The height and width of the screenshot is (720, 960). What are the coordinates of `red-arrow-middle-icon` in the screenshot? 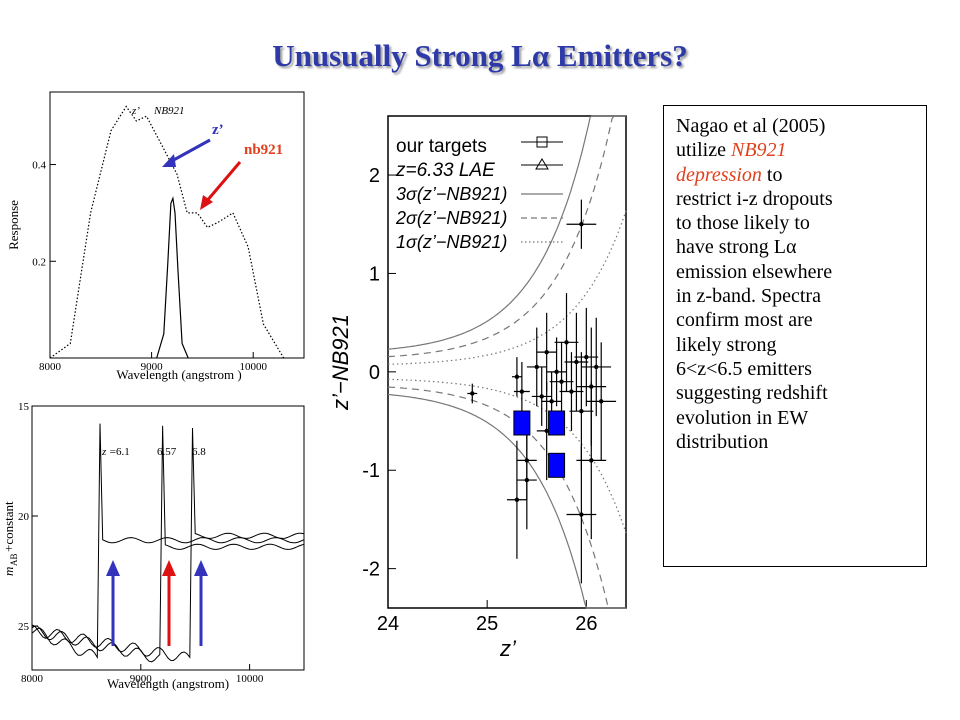 It's located at (169, 603).